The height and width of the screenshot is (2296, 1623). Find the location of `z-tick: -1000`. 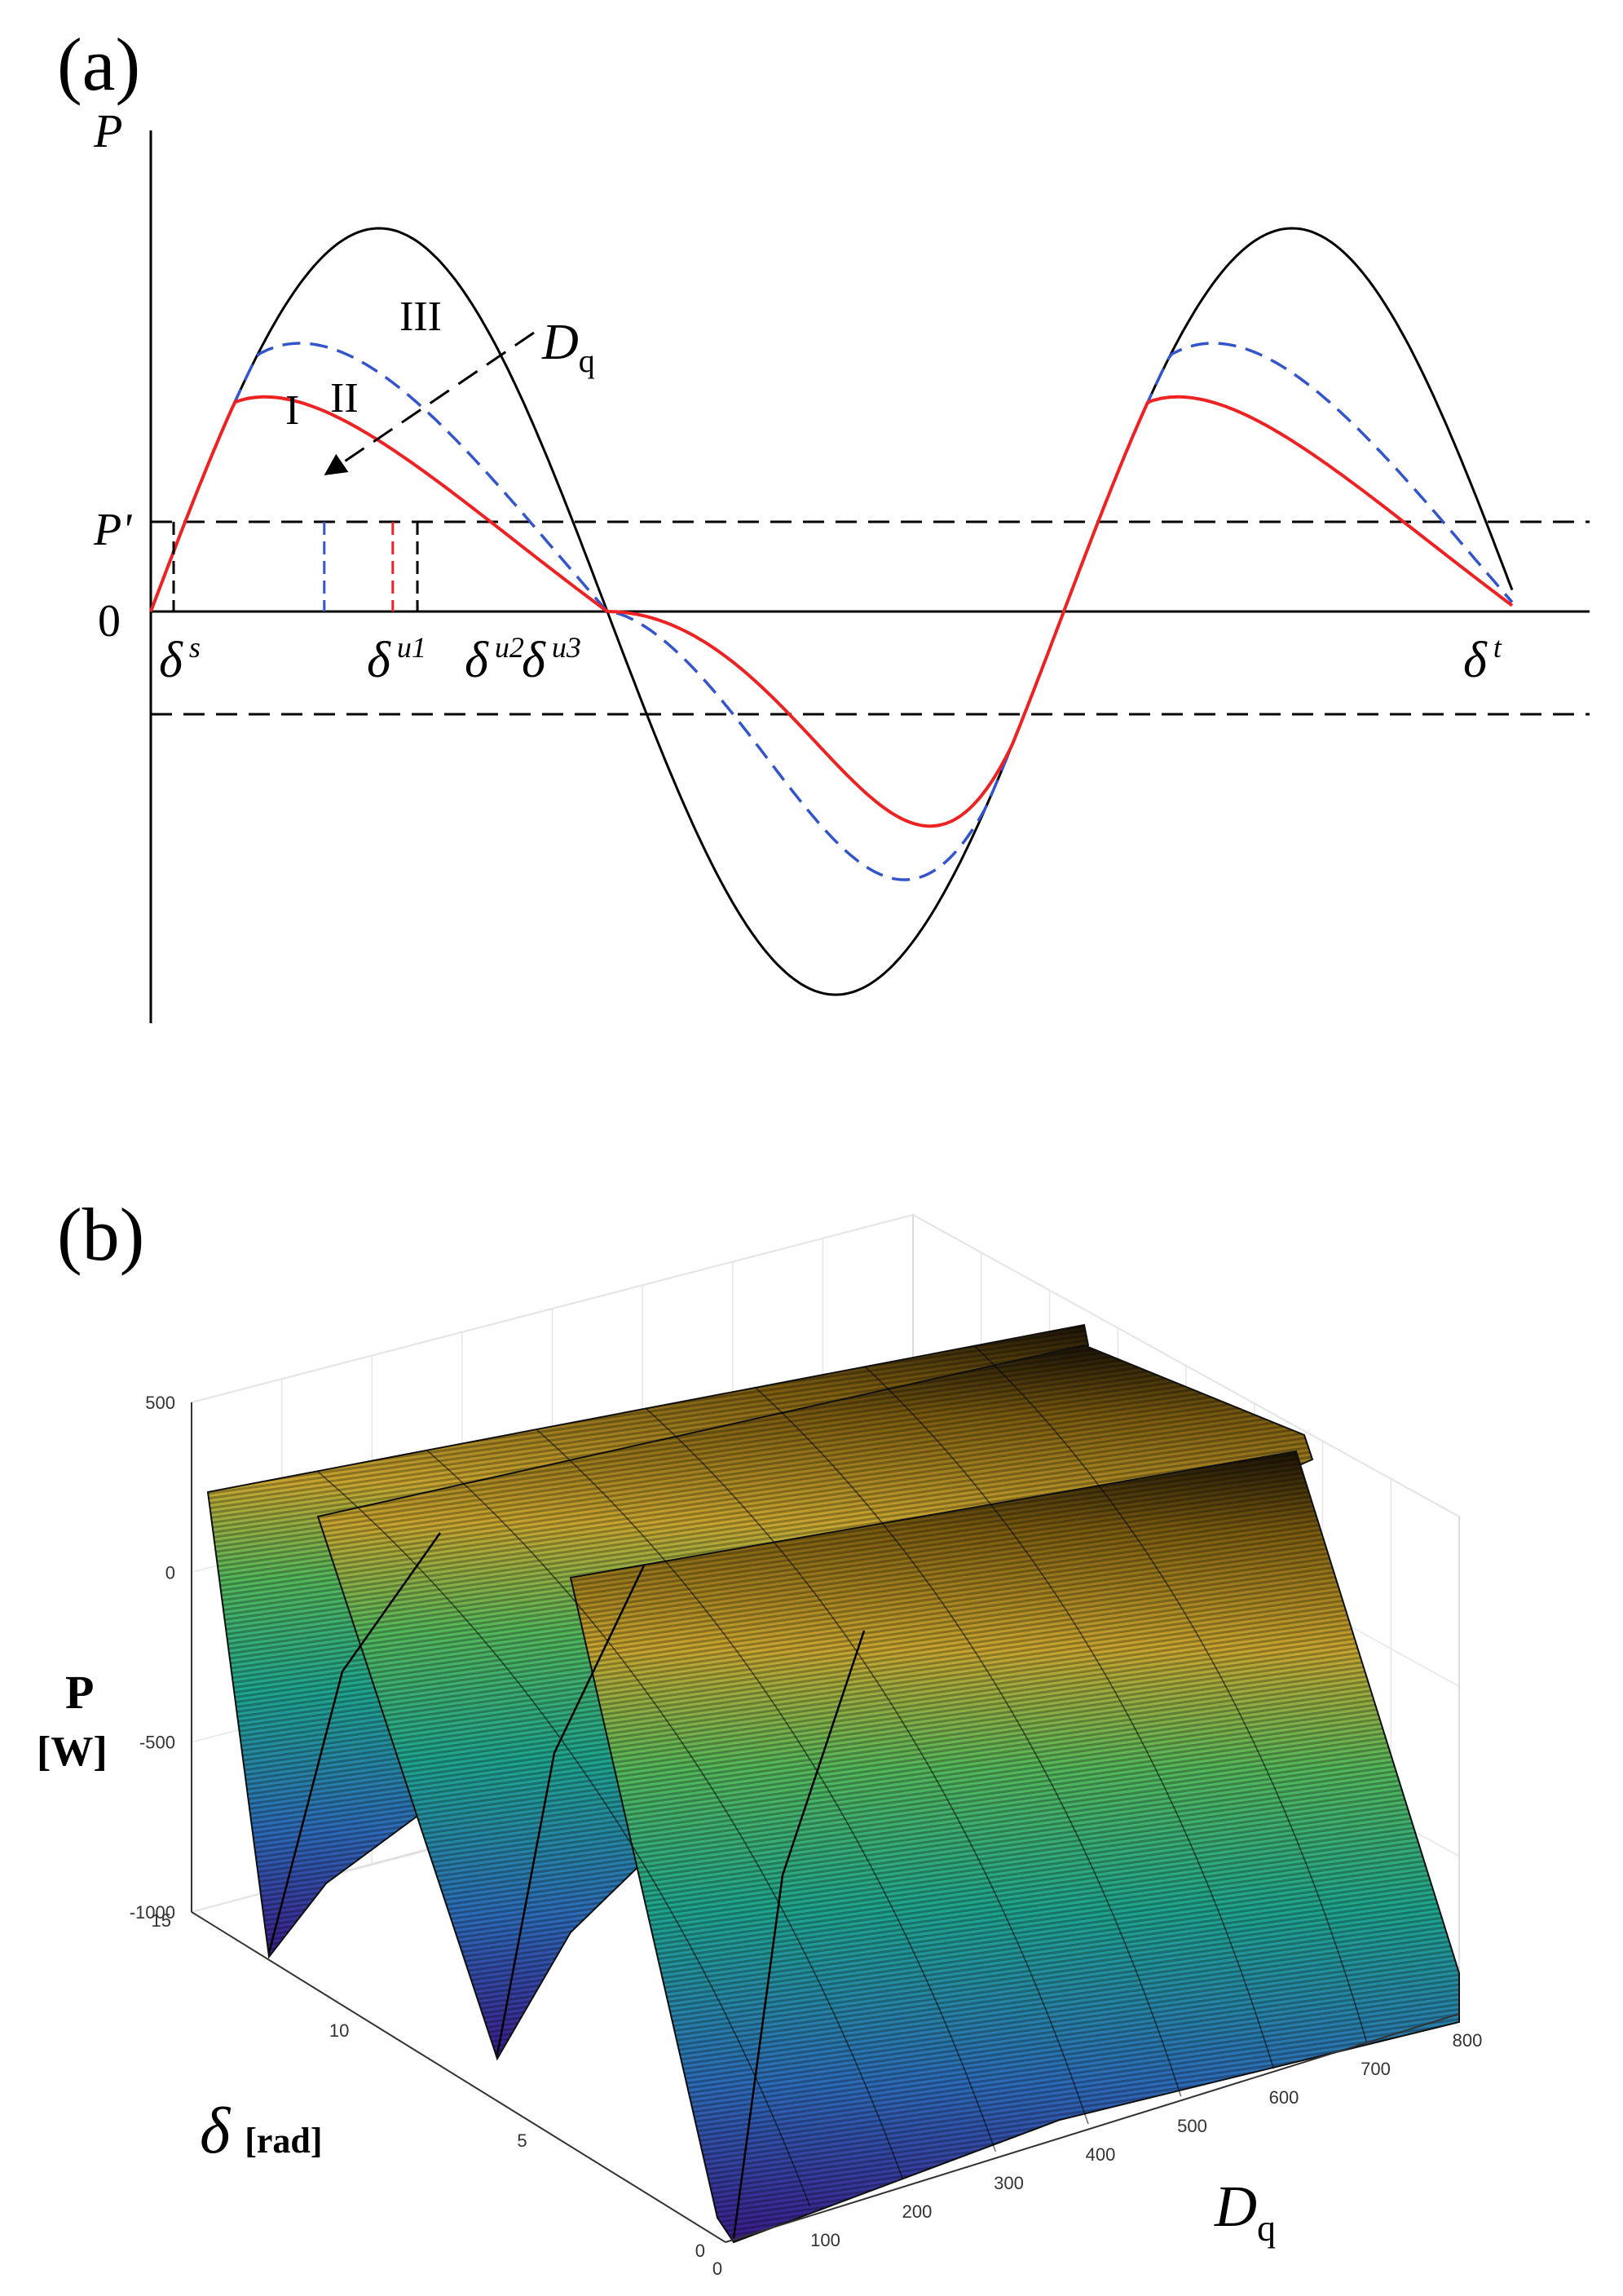

z-tick: -1000 is located at coordinates (152, 1912).